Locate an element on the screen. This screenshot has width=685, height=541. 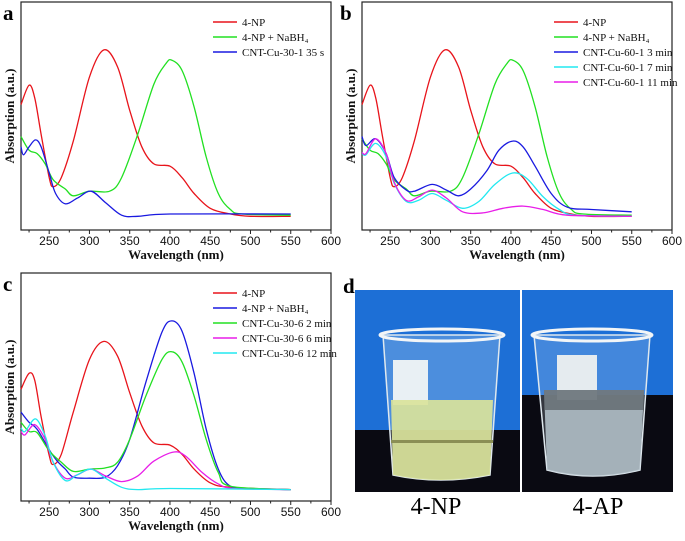
photo-label-4ap: 4-AP is located at coordinates (598, 507).